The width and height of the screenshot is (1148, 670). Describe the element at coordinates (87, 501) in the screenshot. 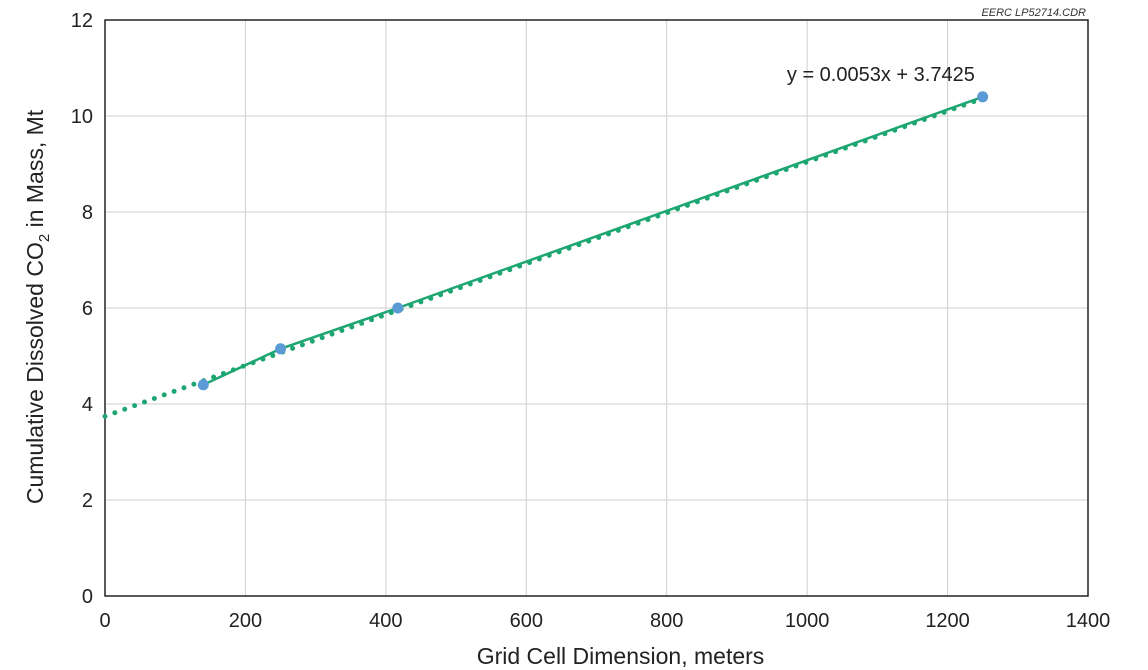

I see `y-tick-label: 2` at that location.